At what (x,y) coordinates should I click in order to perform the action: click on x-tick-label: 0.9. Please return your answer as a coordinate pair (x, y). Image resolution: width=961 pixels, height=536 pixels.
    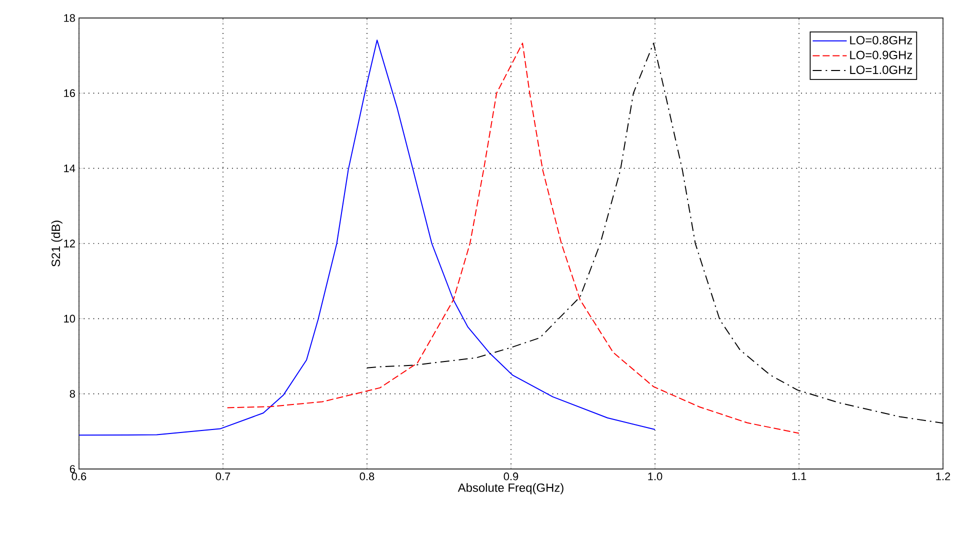
    Looking at the image, I should click on (511, 476).